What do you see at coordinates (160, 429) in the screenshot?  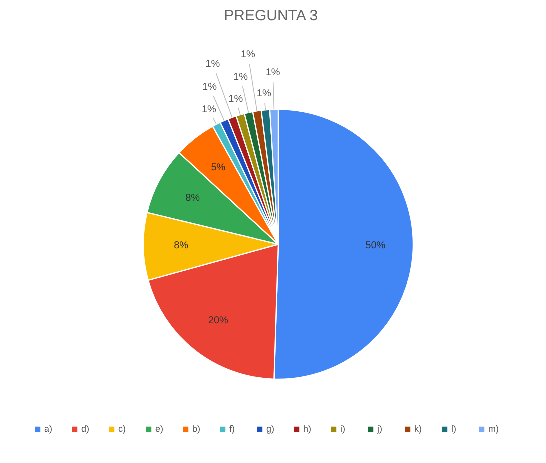 I see `legend-label: e)` at bounding box center [160, 429].